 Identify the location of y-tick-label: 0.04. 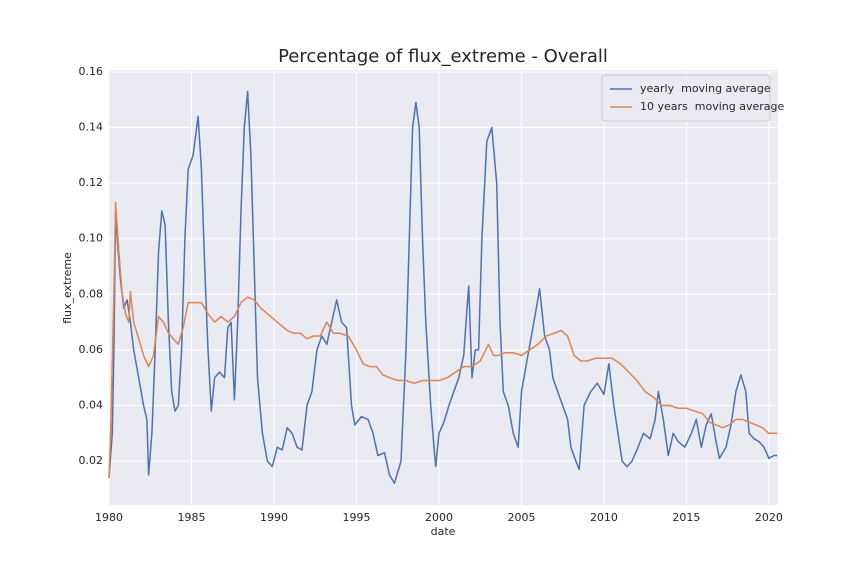
(91, 404).